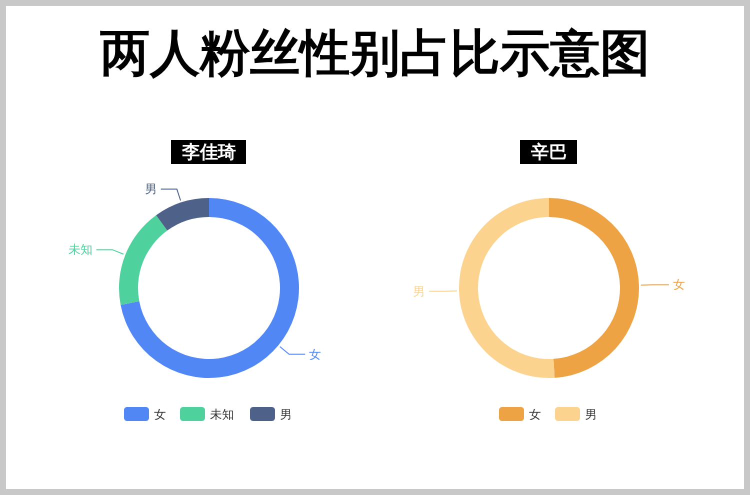  Describe the element at coordinates (80, 249) in the screenshot. I see `slice-label: 未知` at that location.